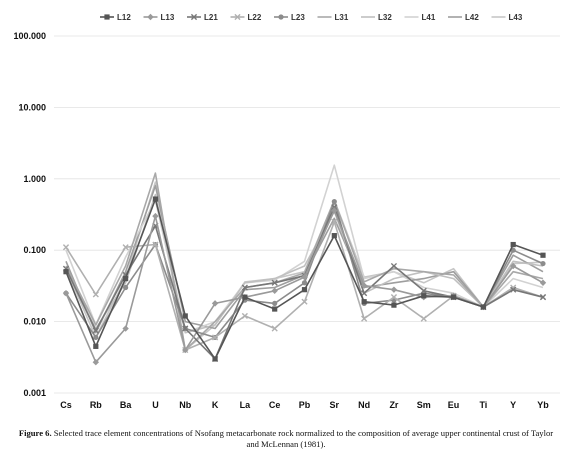  I want to click on x-tick-label: U, so click(155, 405).